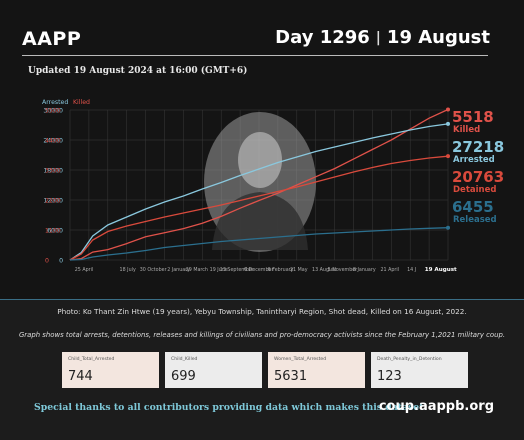 This screenshot has width=524, height=440. Describe the element at coordinates (258, 270) in the screenshot. I see `x-tick-label: 6 December` at that location.